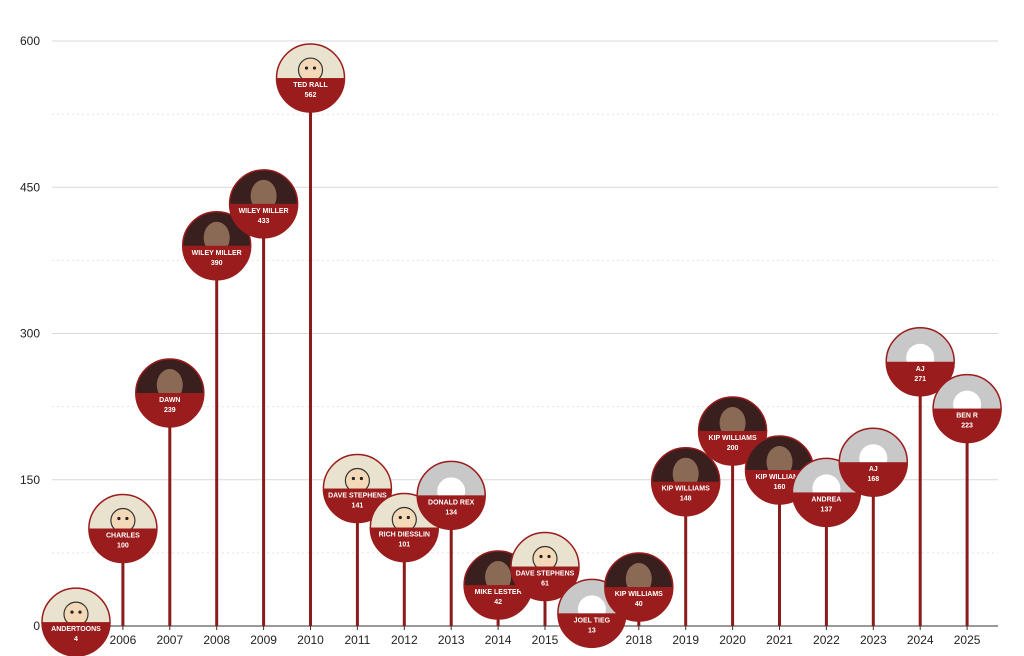  I want to click on bubble-value-label: 562, so click(311, 95).